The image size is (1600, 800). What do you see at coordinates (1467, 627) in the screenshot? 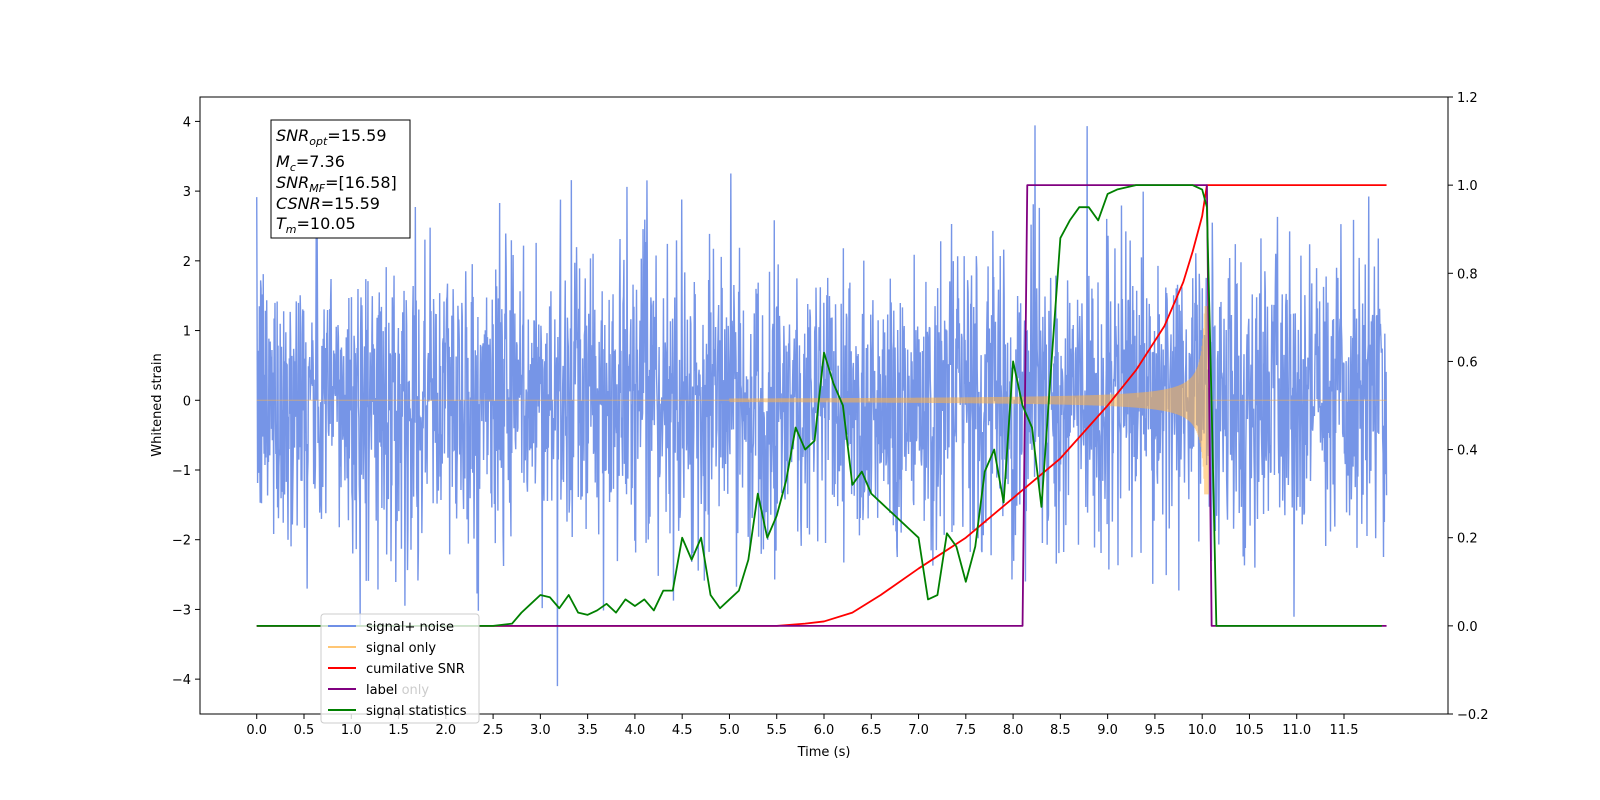
I see `y2-tick-label: 0.0` at bounding box center [1467, 627].